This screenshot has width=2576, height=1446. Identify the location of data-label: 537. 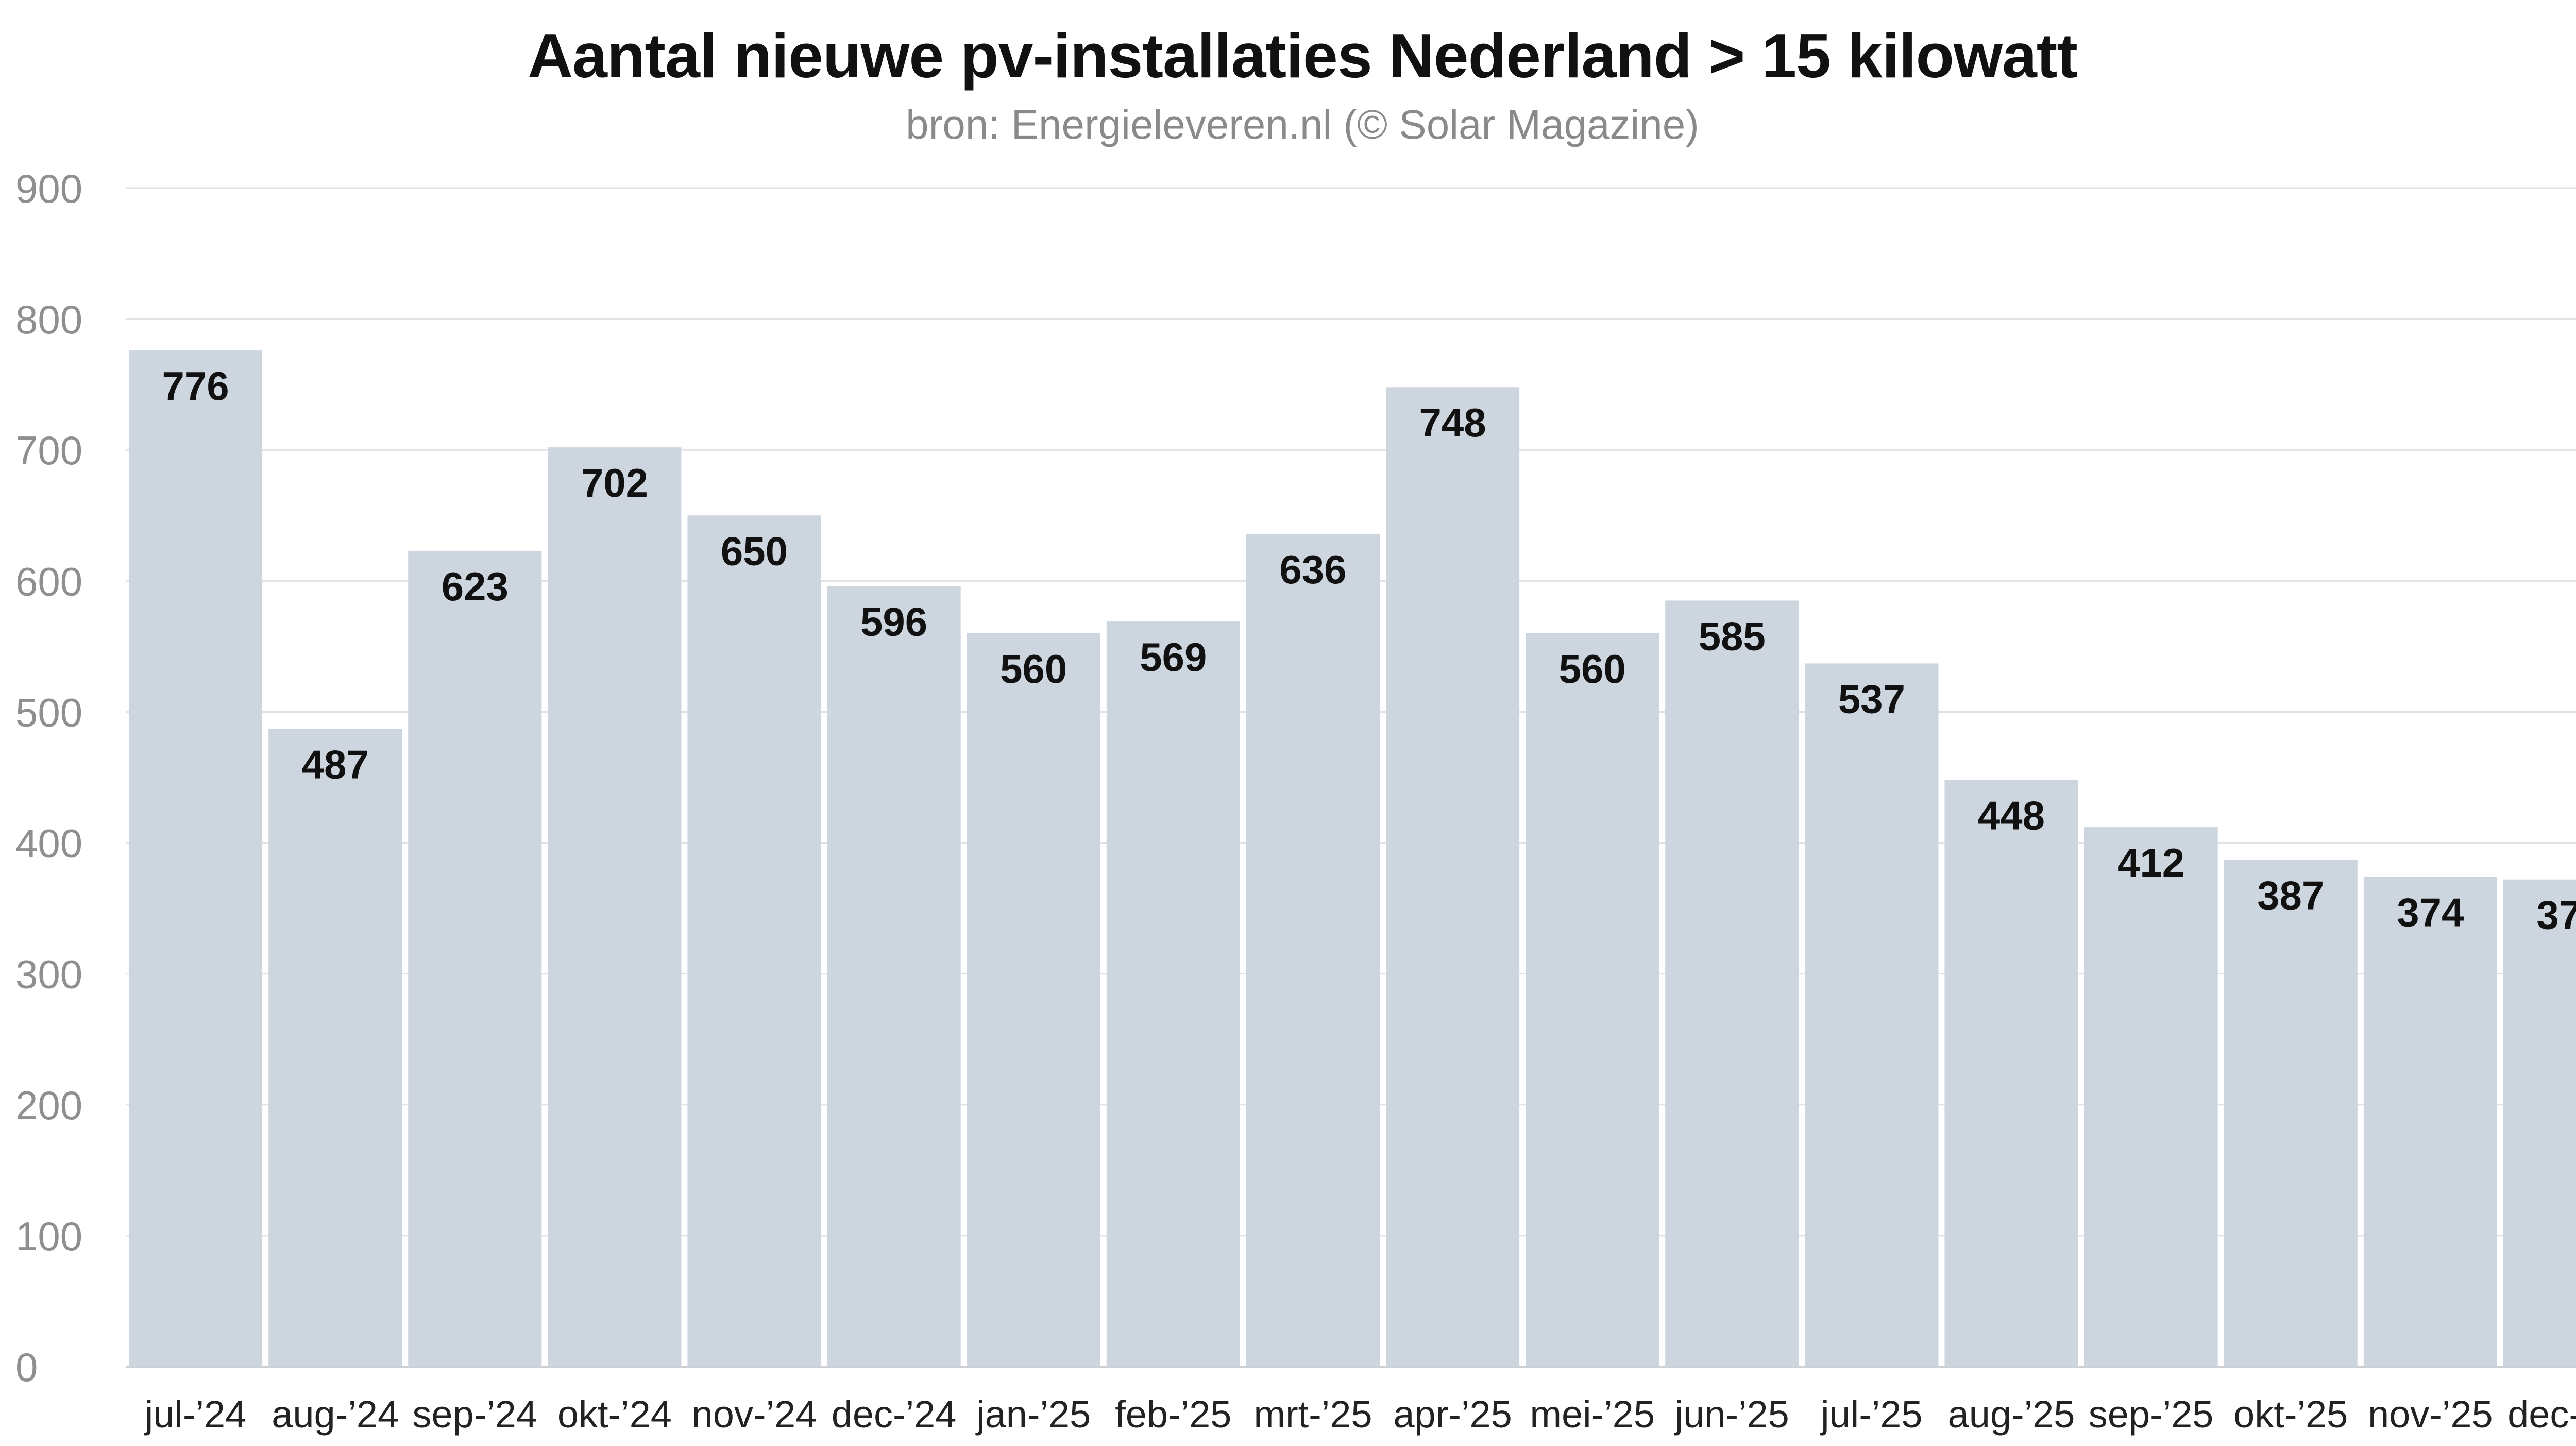
(1871, 698).